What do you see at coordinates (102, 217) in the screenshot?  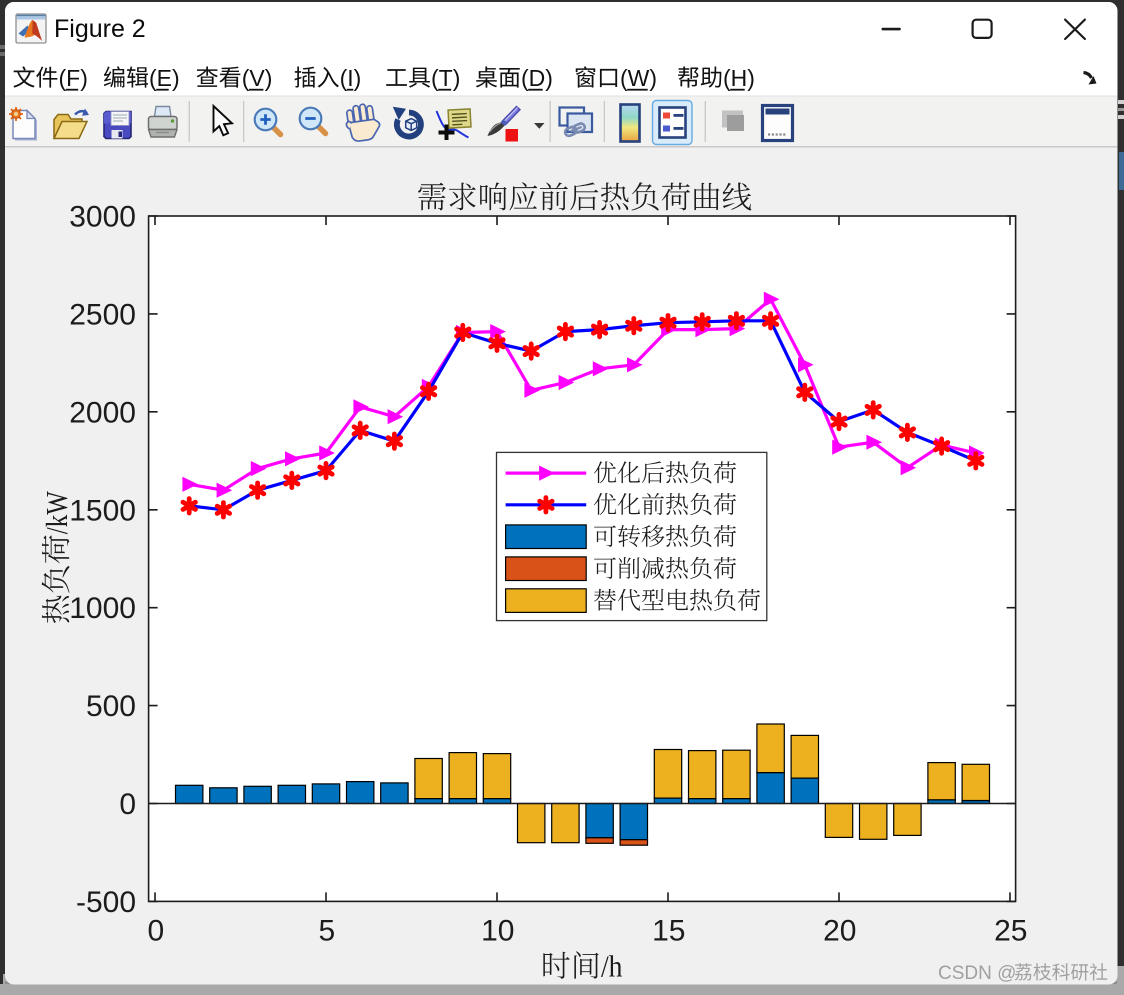 I see `svg-text: 3000` at bounding box center [102, 217].